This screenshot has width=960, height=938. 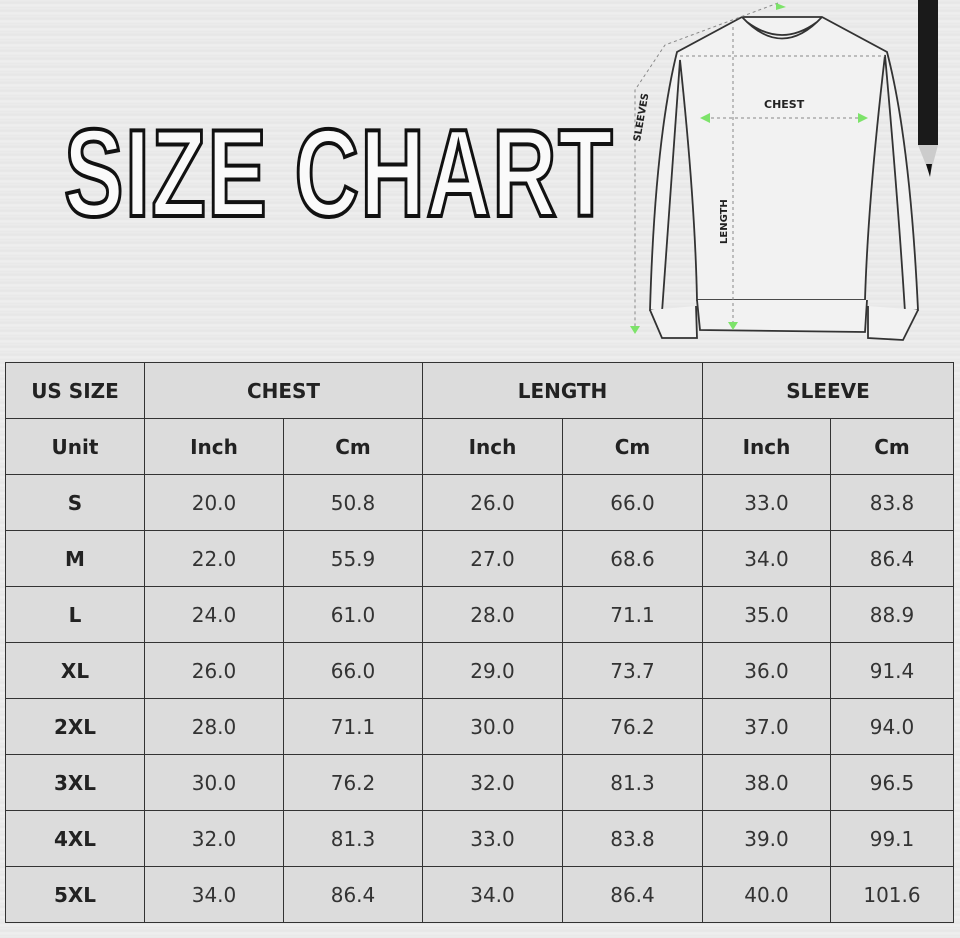 What do you see at coordinates (673, 322) in the screenshot?
I see `sweatshirt-cuff-left` at bounding box center [673, 322].